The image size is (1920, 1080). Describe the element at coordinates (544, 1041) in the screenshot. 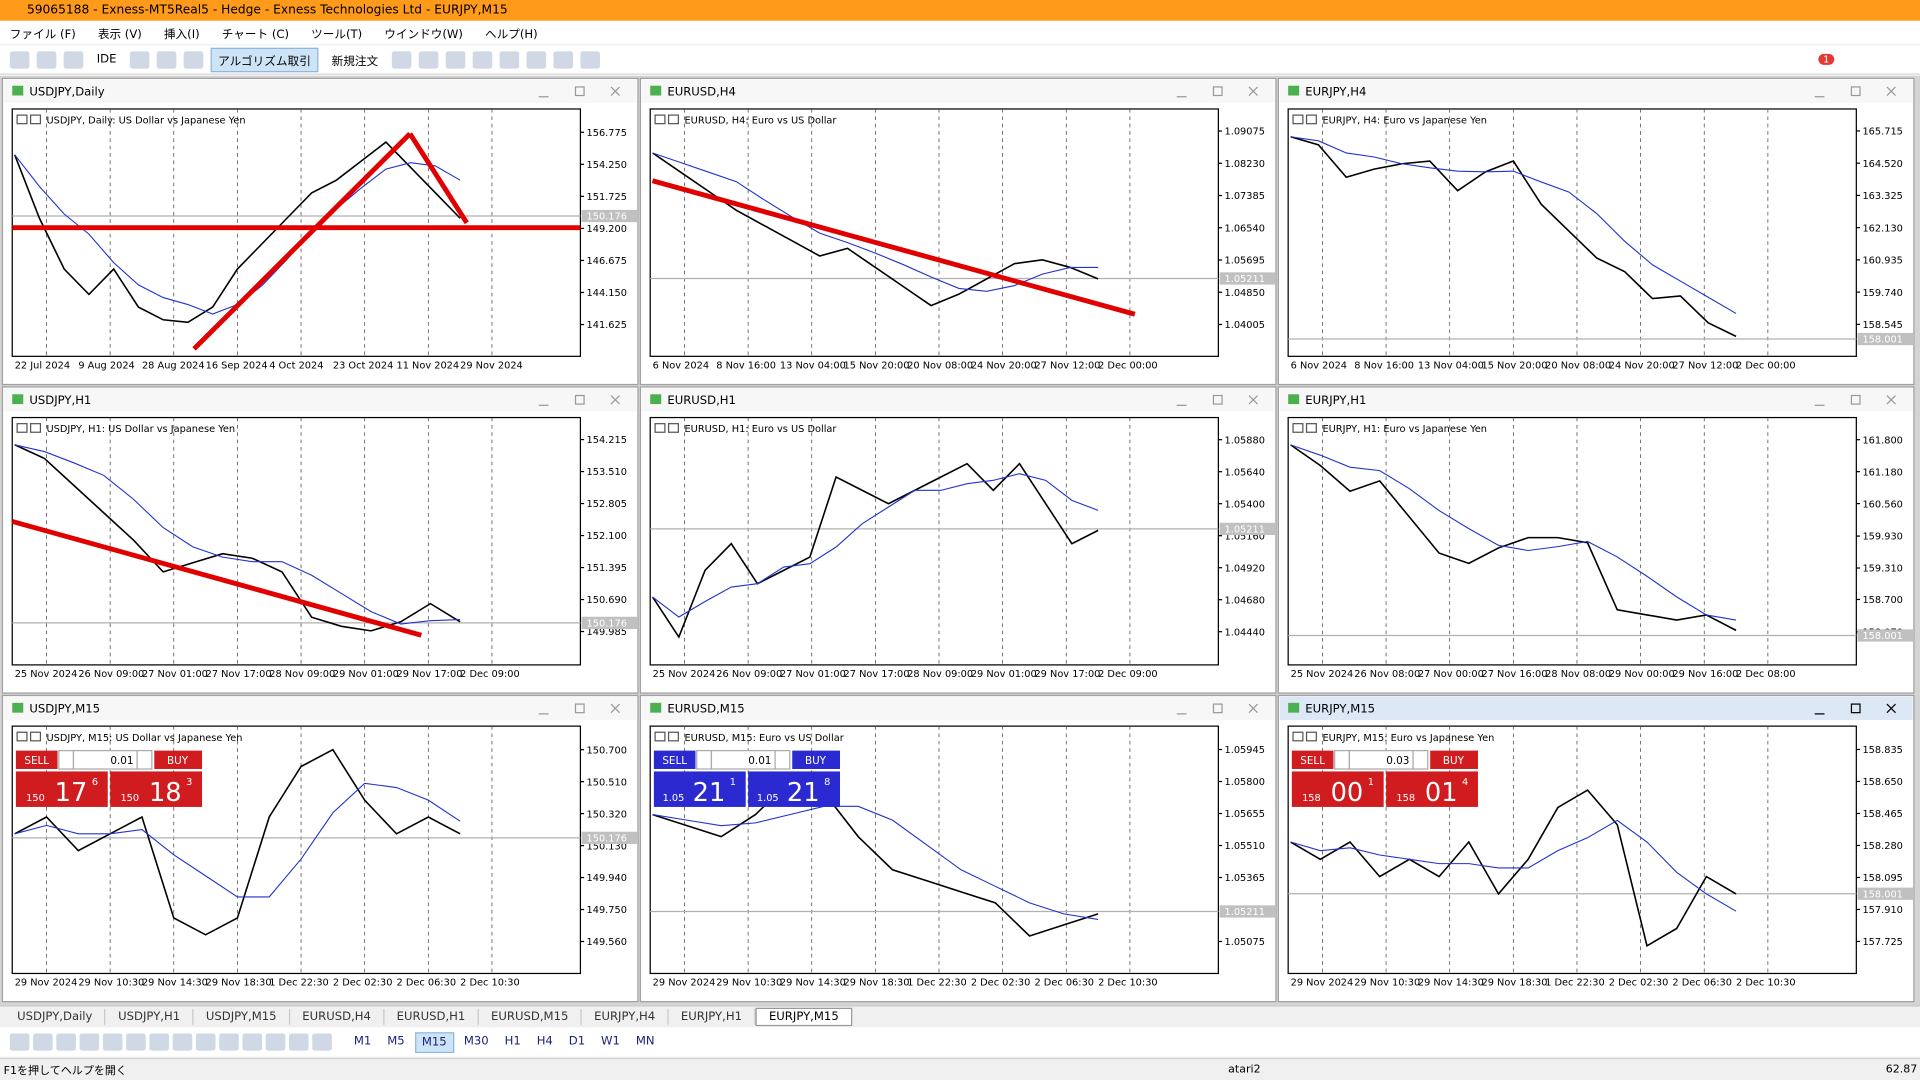

I see `timeframe-button: H4` at that location.